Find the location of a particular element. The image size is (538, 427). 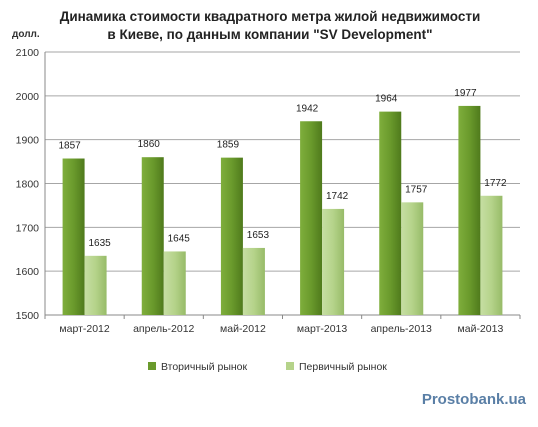

x-tick-label: апрель-2013 is located at coordinates (401, 329).